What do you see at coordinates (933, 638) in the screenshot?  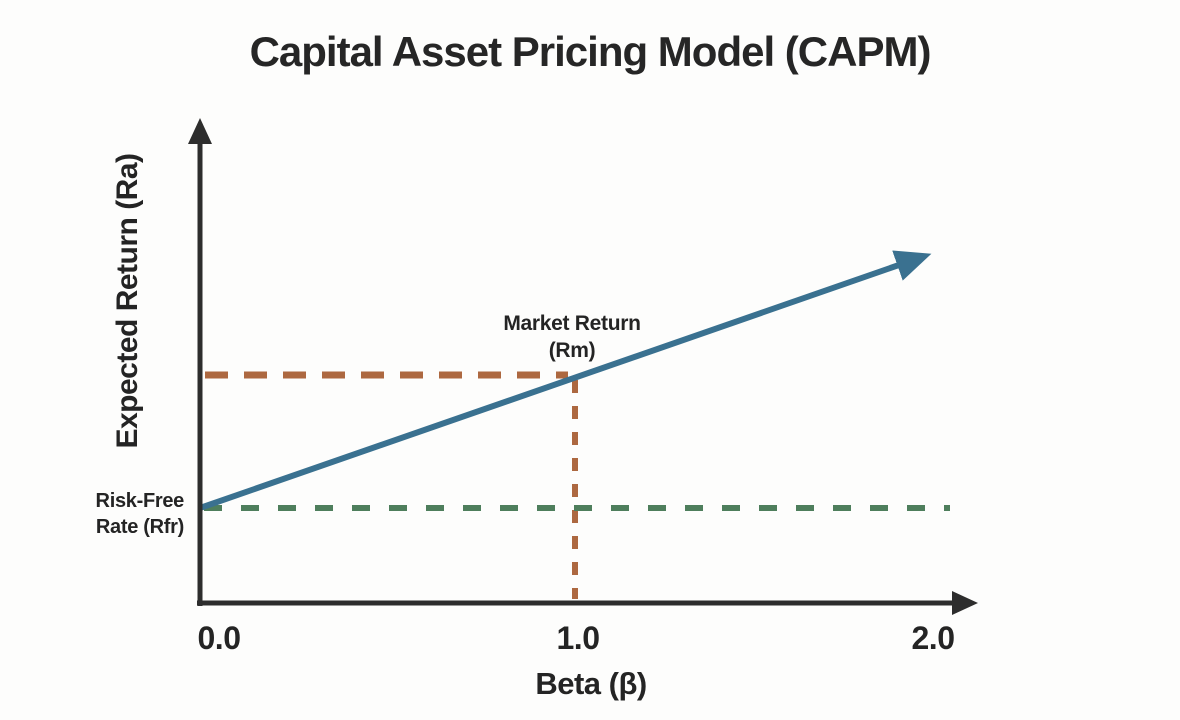 I see `x-tick-label-2: 2.0` at bounding box center [933, 638].